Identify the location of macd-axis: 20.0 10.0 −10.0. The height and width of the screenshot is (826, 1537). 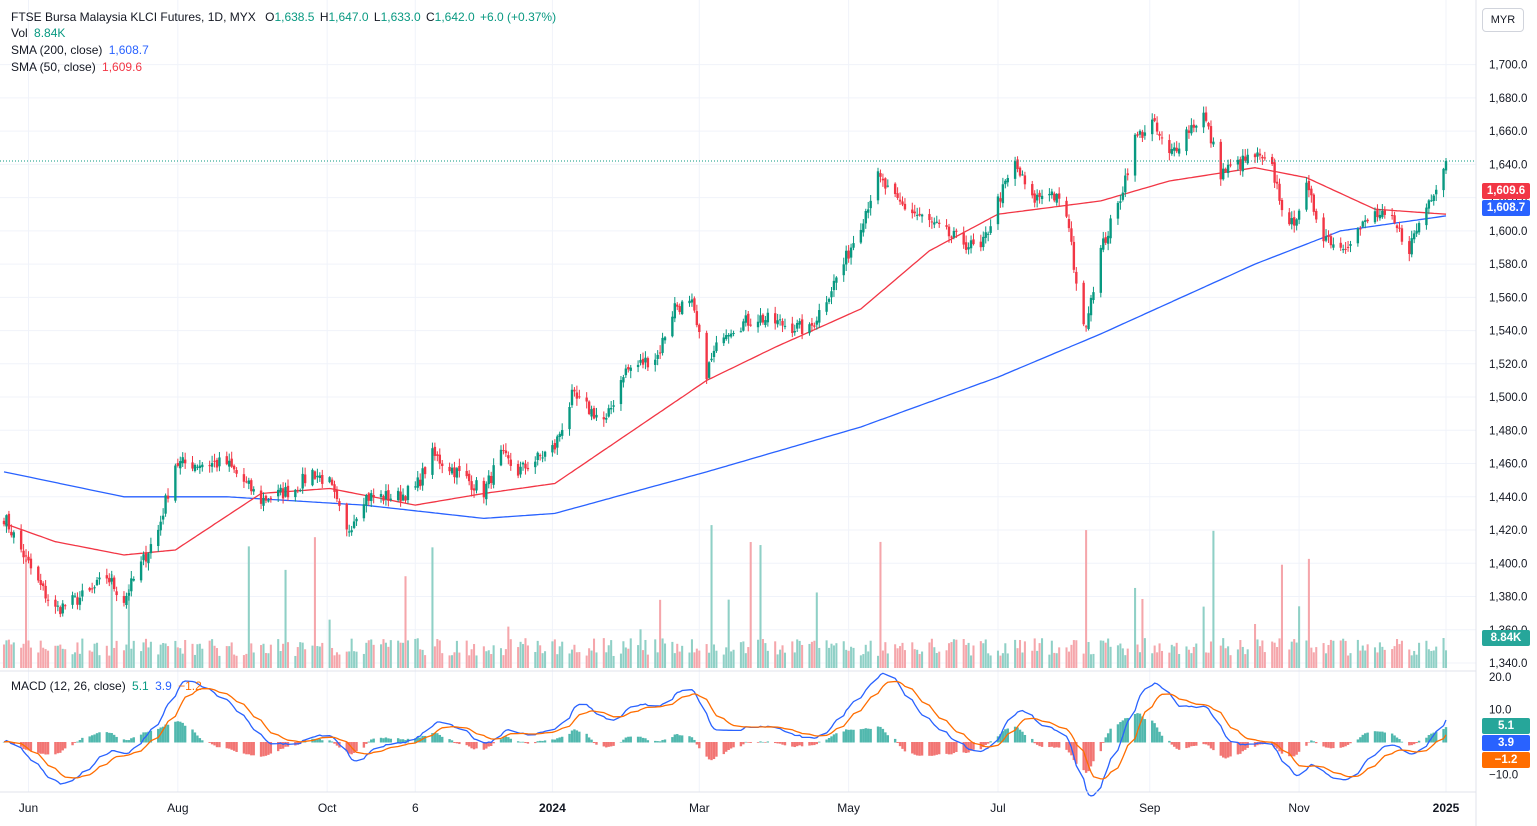
(1503, 727).